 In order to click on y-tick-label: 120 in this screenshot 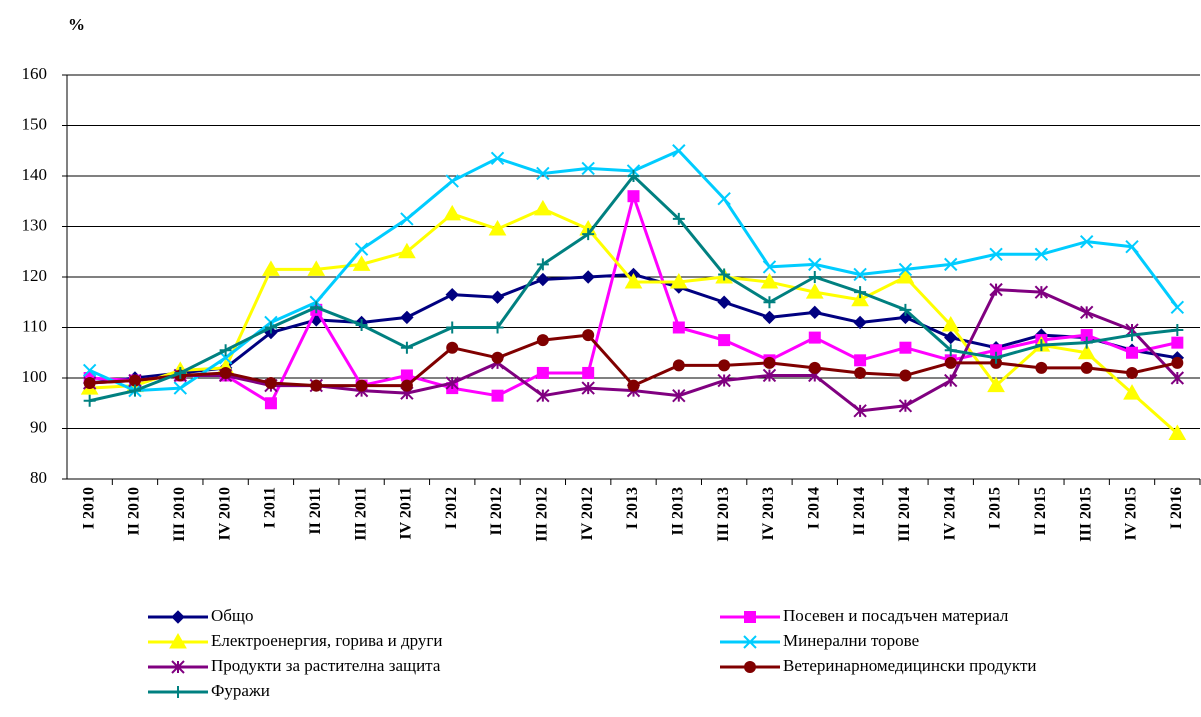, I will do `click(35, 275)`.